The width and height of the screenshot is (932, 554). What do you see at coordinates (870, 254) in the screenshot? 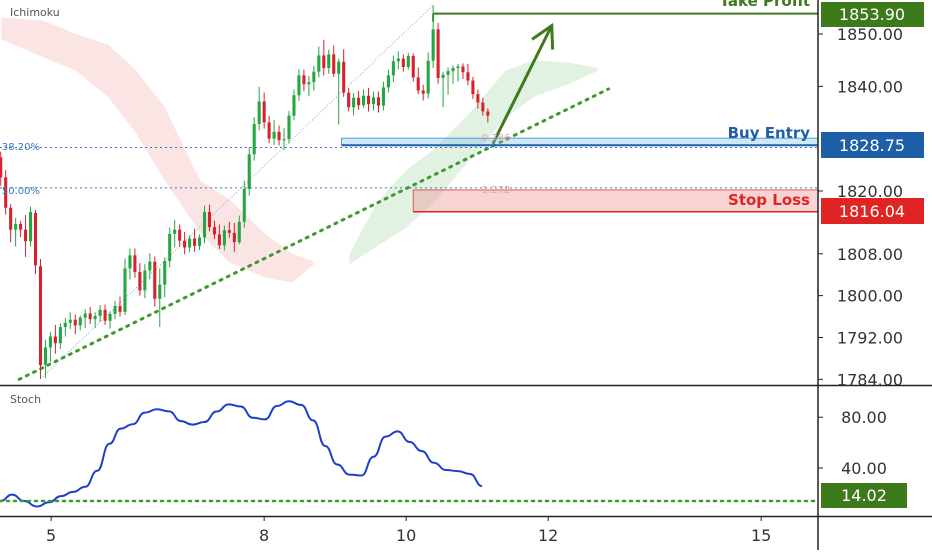
I see `price-tick-label: 1808.00` at bounding box center [870, 254].